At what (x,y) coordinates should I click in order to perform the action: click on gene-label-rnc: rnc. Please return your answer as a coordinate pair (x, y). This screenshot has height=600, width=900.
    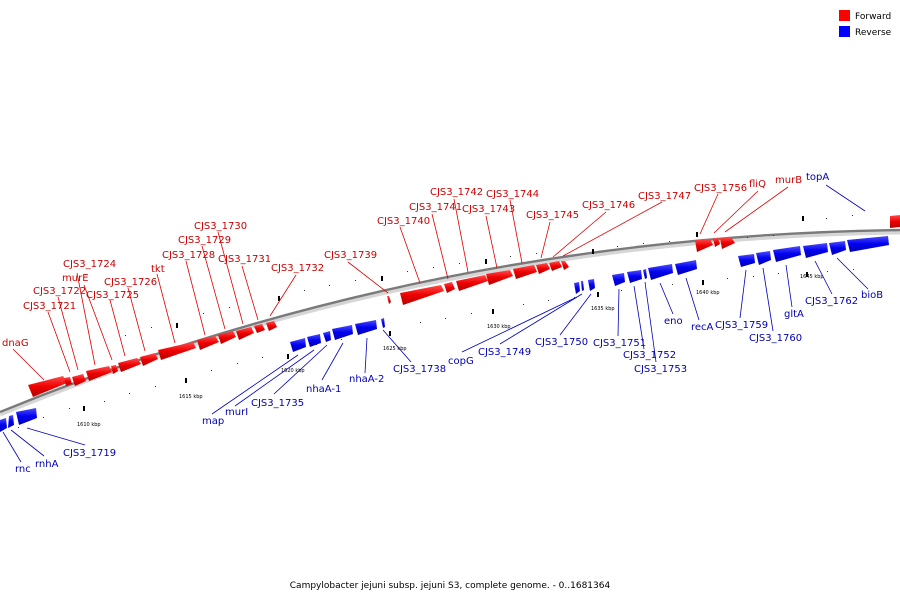
    Looking at the image, I should click on (23, 469).